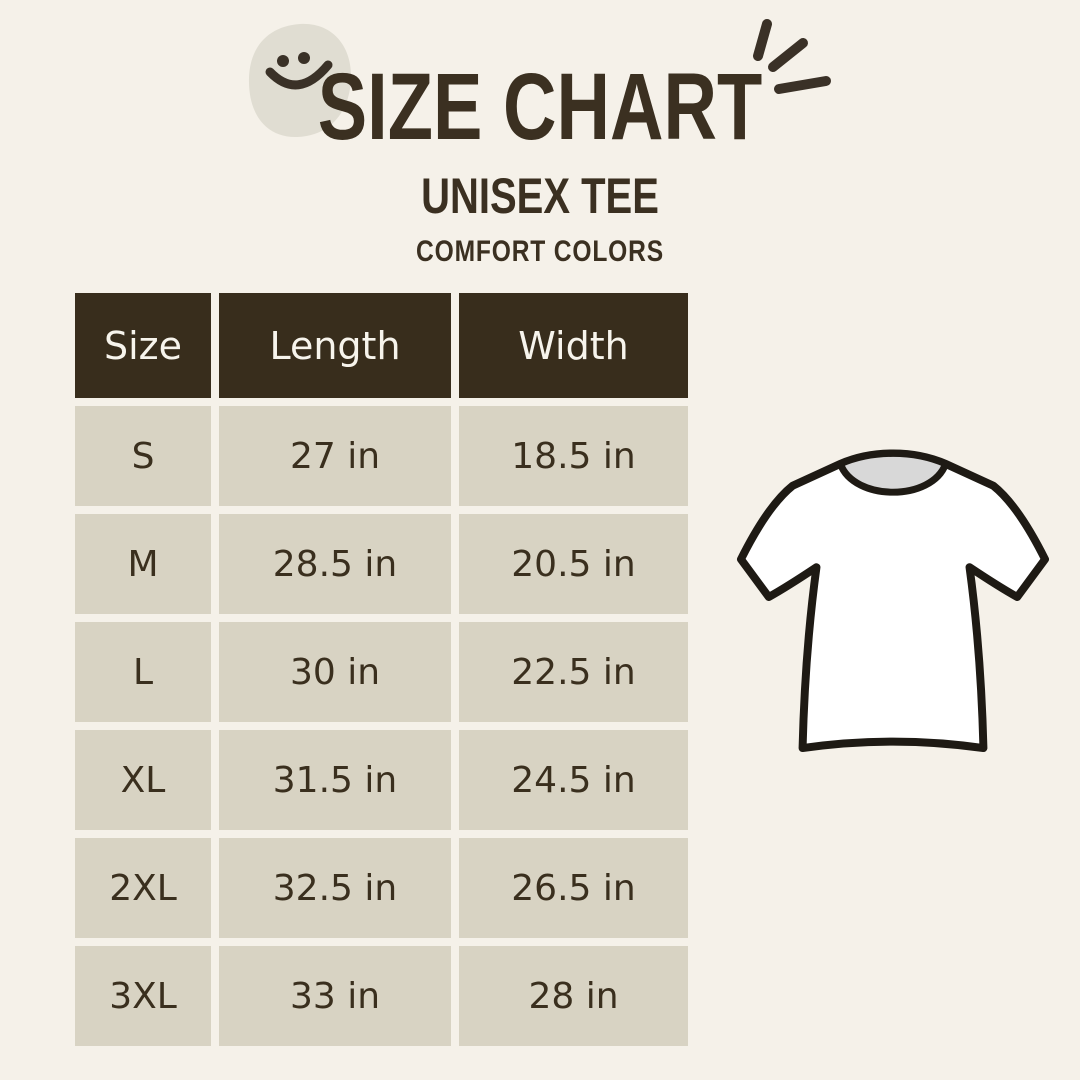  What do you see at coordinates (540, 196) in the screenshot?
I see `product-subtitle: UNISEX TEE` at bounding box center [540, 196].